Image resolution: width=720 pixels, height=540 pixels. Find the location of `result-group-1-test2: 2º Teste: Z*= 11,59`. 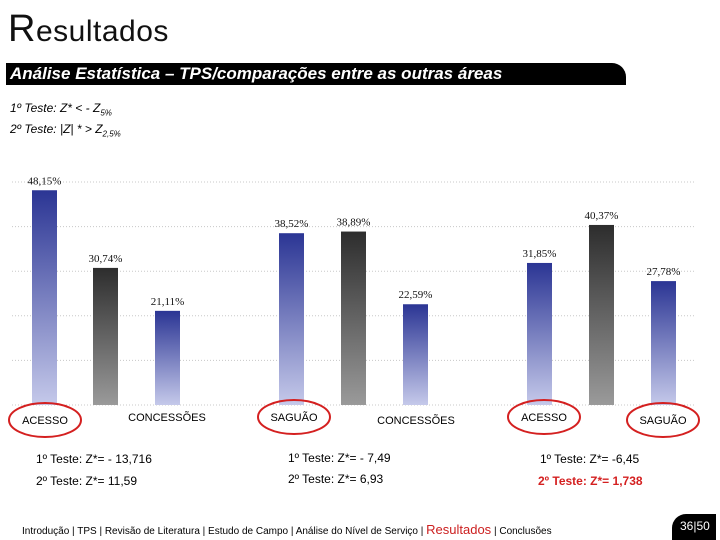

result-group-1-test2: 2º Teste: Z*= 11,59 is located at coordinates (87, 481).